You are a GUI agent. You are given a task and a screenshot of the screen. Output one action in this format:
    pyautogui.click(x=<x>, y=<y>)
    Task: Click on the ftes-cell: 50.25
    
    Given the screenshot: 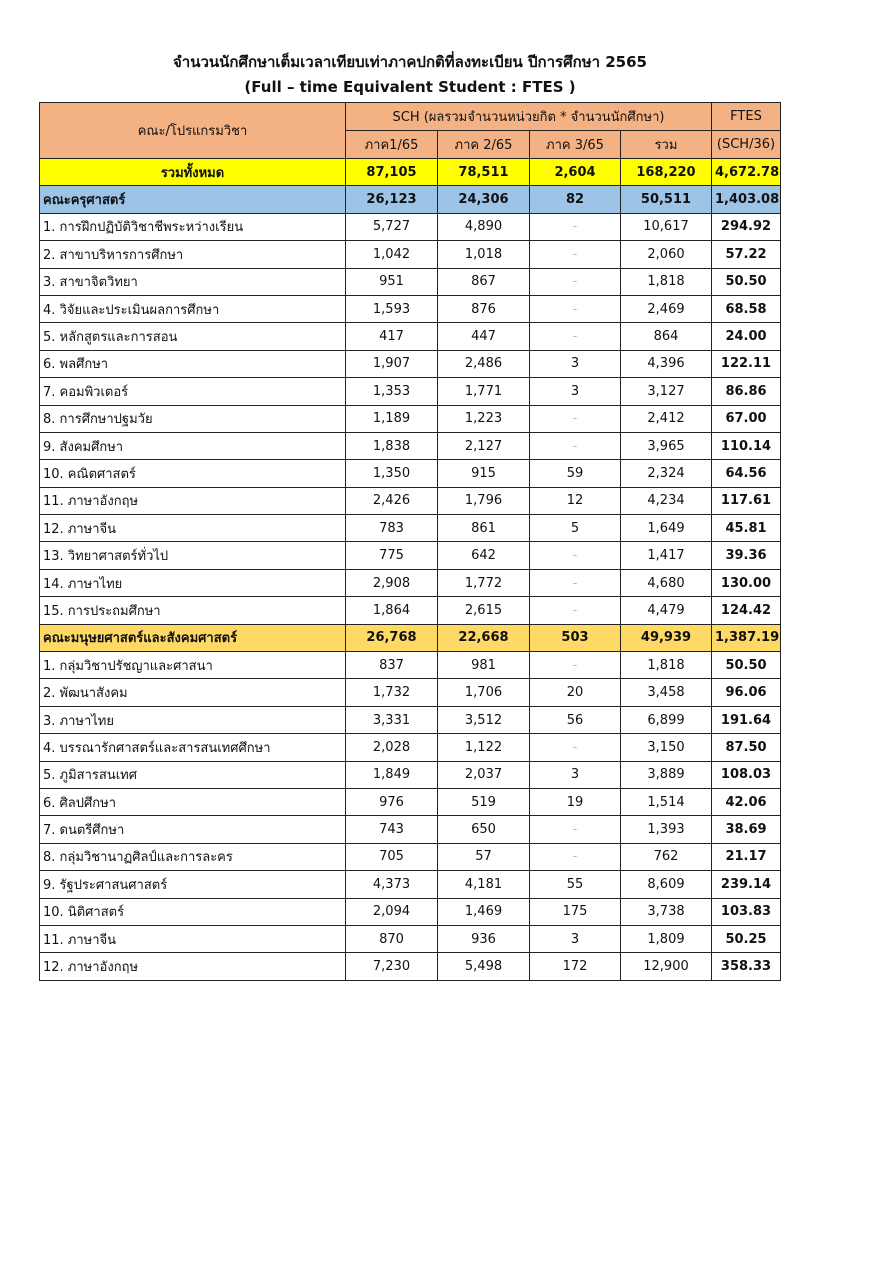 What is the action you would take?
    pyautogui.click(x=746, y=939)
    